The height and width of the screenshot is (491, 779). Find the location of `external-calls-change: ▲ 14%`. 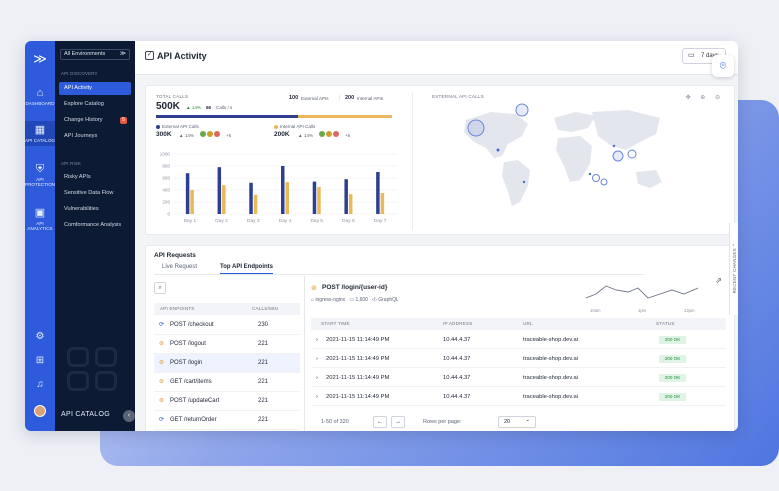

external-calls-change: ▲ 14% is located at coordinates (187, 135).